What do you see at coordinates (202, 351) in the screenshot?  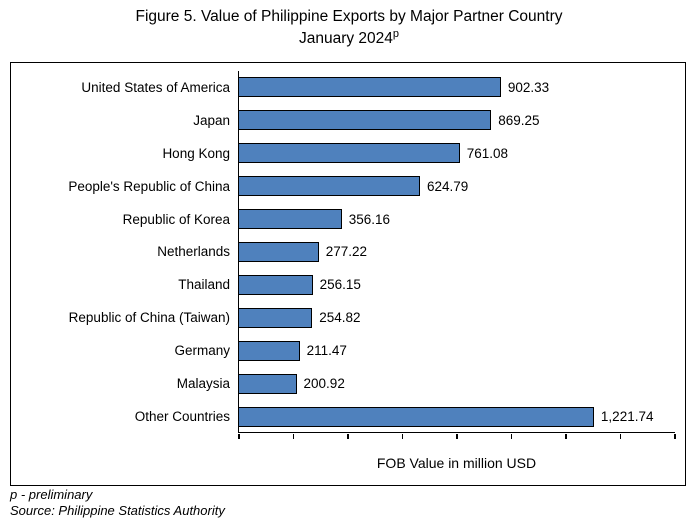 I see `category-label: Germany` at bounding box center [202, 351].